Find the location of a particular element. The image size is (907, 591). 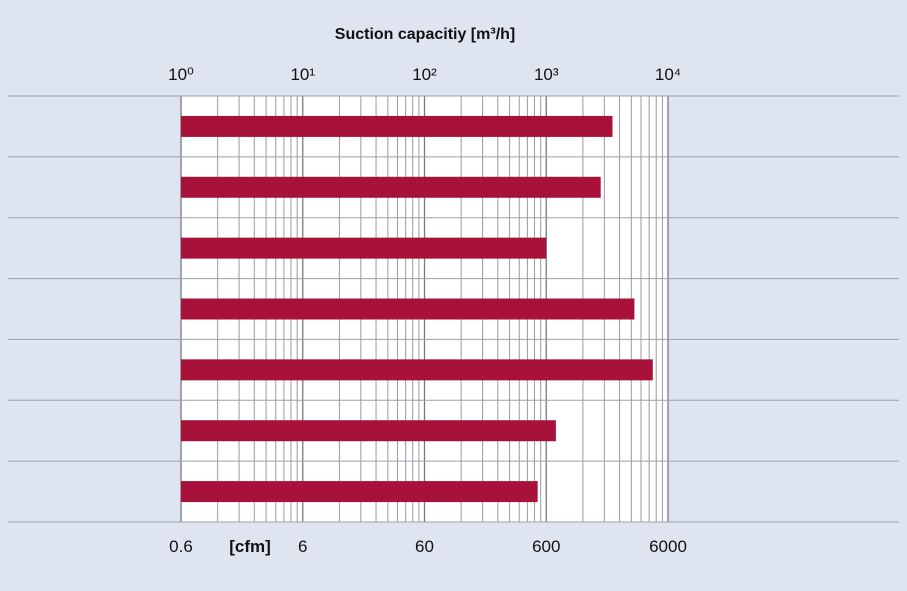

top-tick-label: 10¹ is located at coordinates (302, 74).